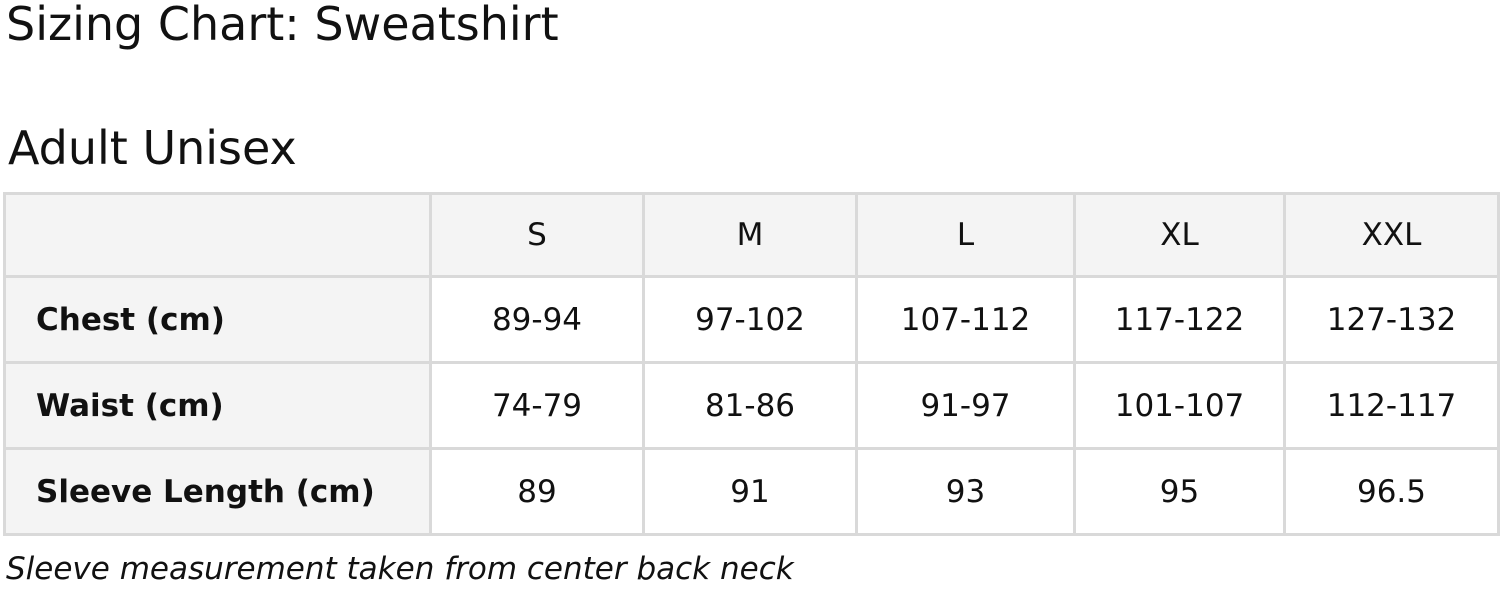  Describe the element at coordinates (1391, 319) in the screenshot. I see `table-cell: 127-132` at that location.